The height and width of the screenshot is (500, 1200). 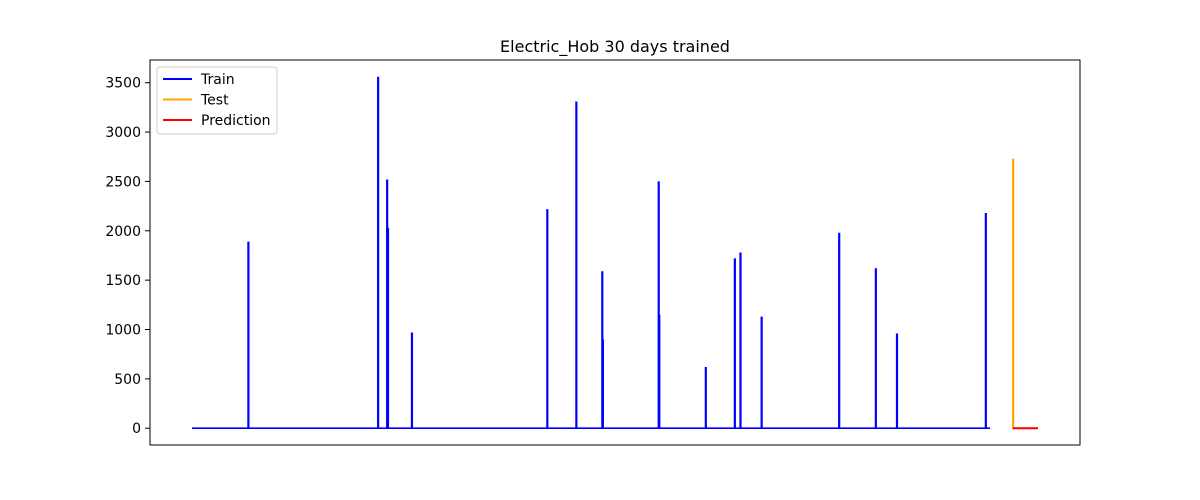 I want to click on legend-label-test: Test, so click(x=214, y=101).